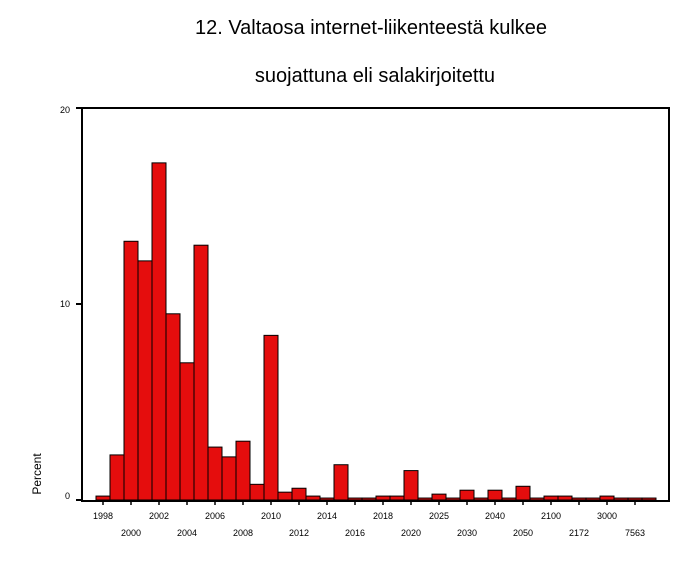  What do you see at coordinates (551, 516) in the screenshot?
I see `x-tick-label-top-8: 2100` at bounding box center [551, 516].